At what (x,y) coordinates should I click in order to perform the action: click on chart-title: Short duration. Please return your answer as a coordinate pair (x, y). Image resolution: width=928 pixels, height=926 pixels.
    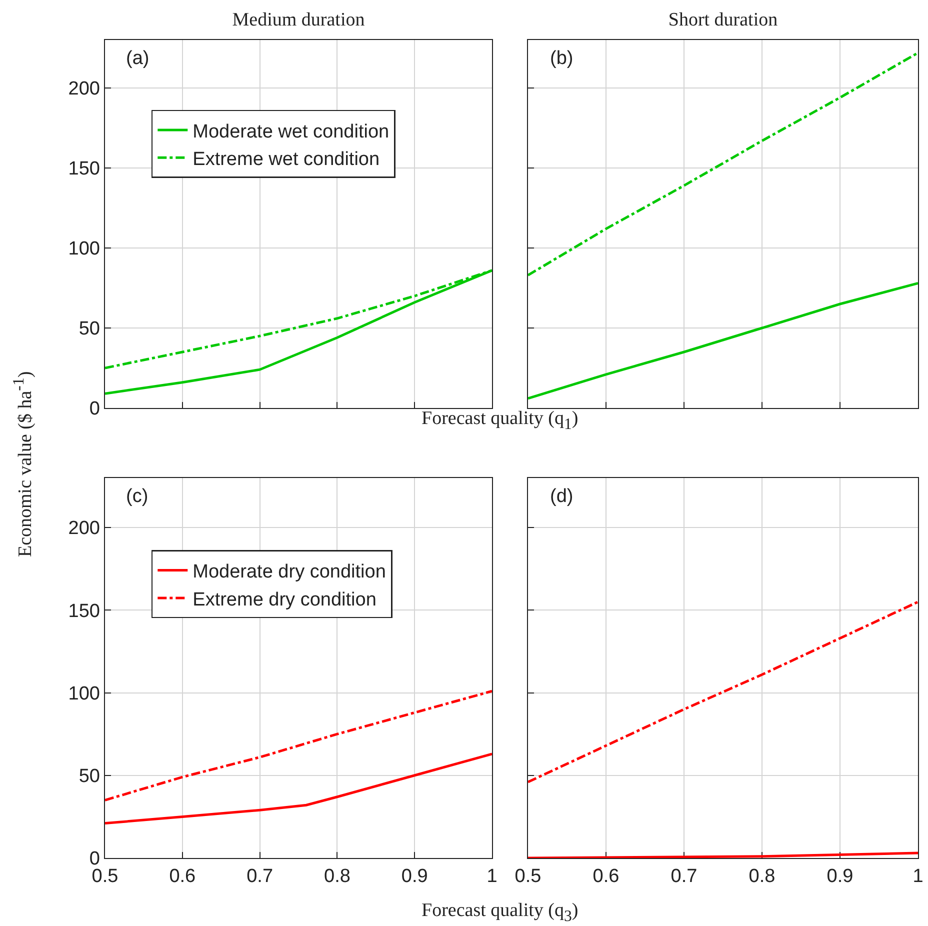
    Looking at the image, I should click on (723, 19).